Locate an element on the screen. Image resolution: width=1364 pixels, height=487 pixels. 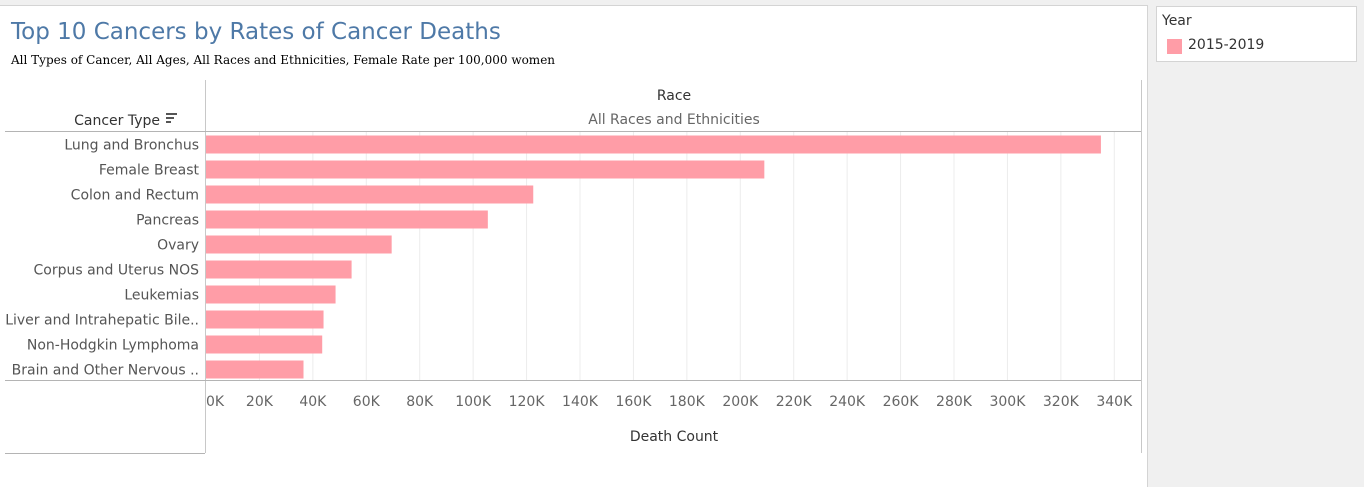
legend-title: Year is located at coordinates (1177, 21).